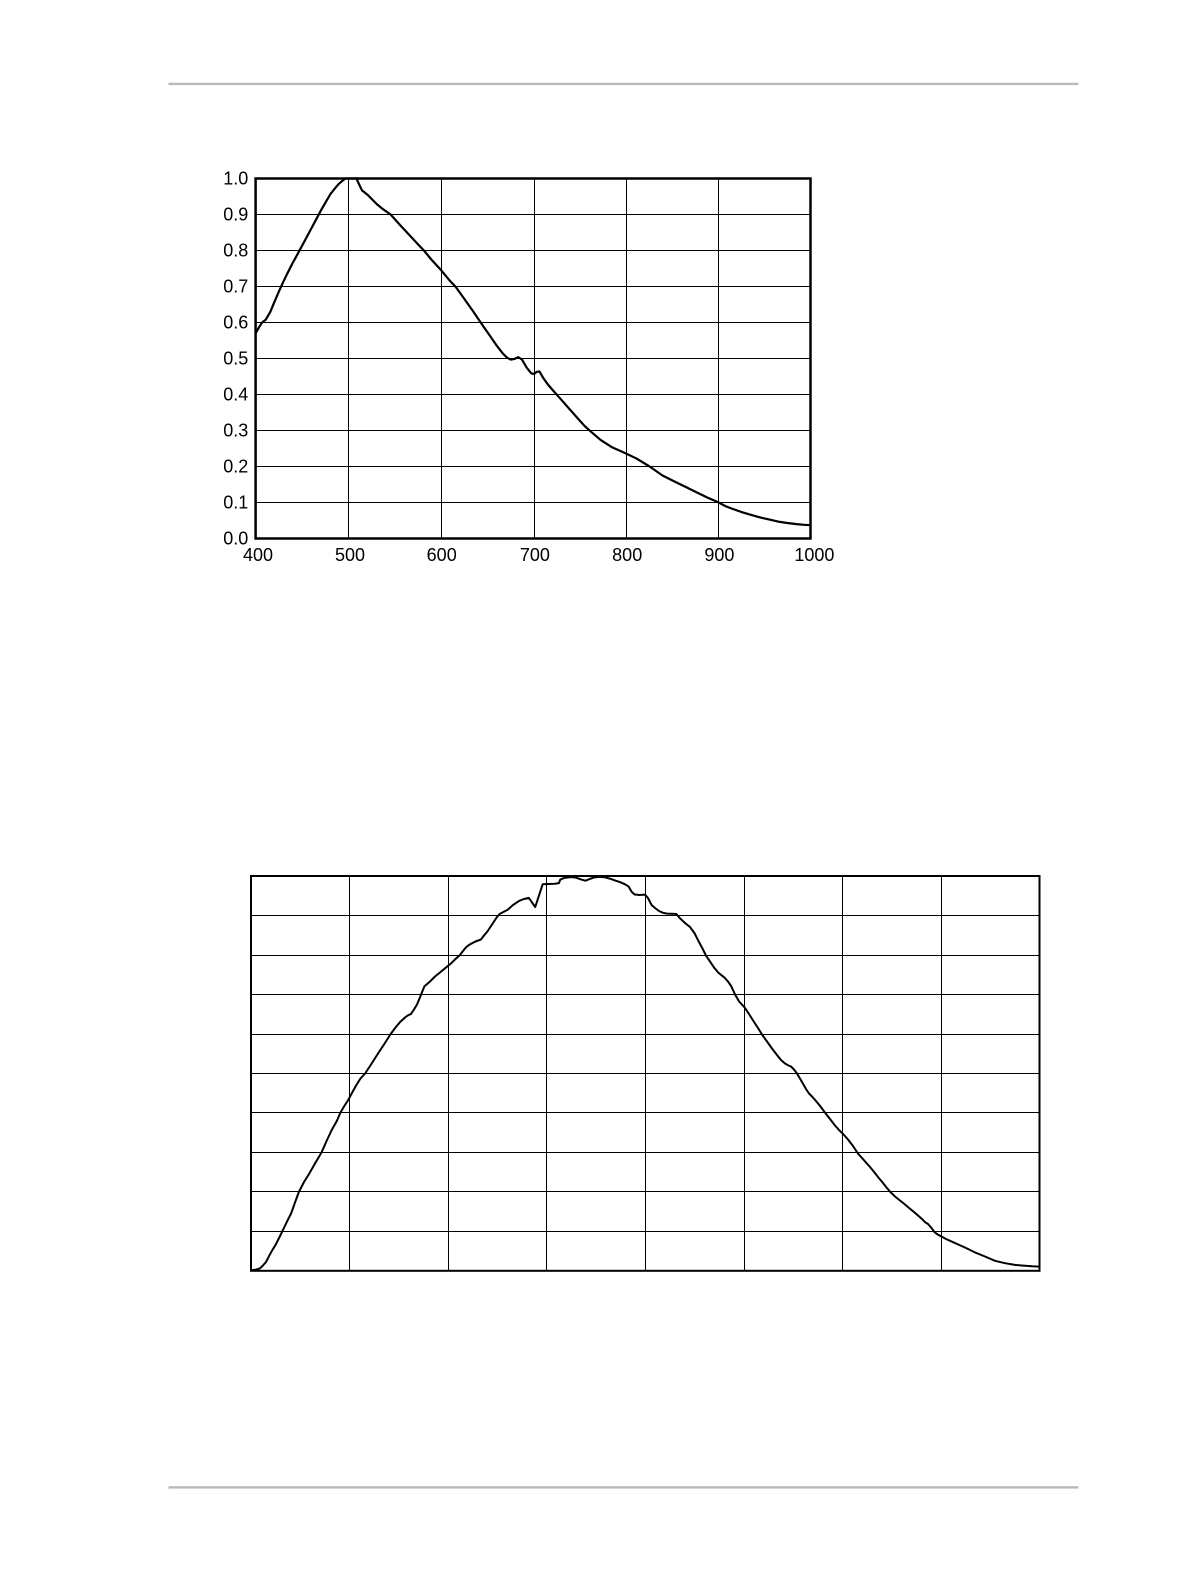 The width and height of the screenshot is (1190, 1580). I want to click on svg-text: 1000, so click(814, 555).